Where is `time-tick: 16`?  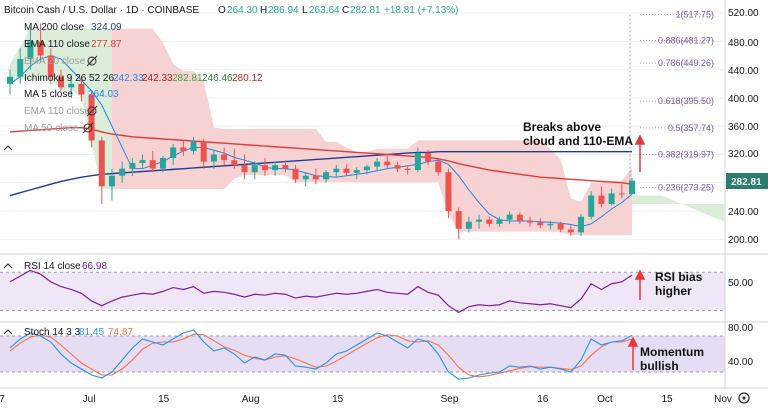
time-tick: 16 is located at coordinates (543, 399).